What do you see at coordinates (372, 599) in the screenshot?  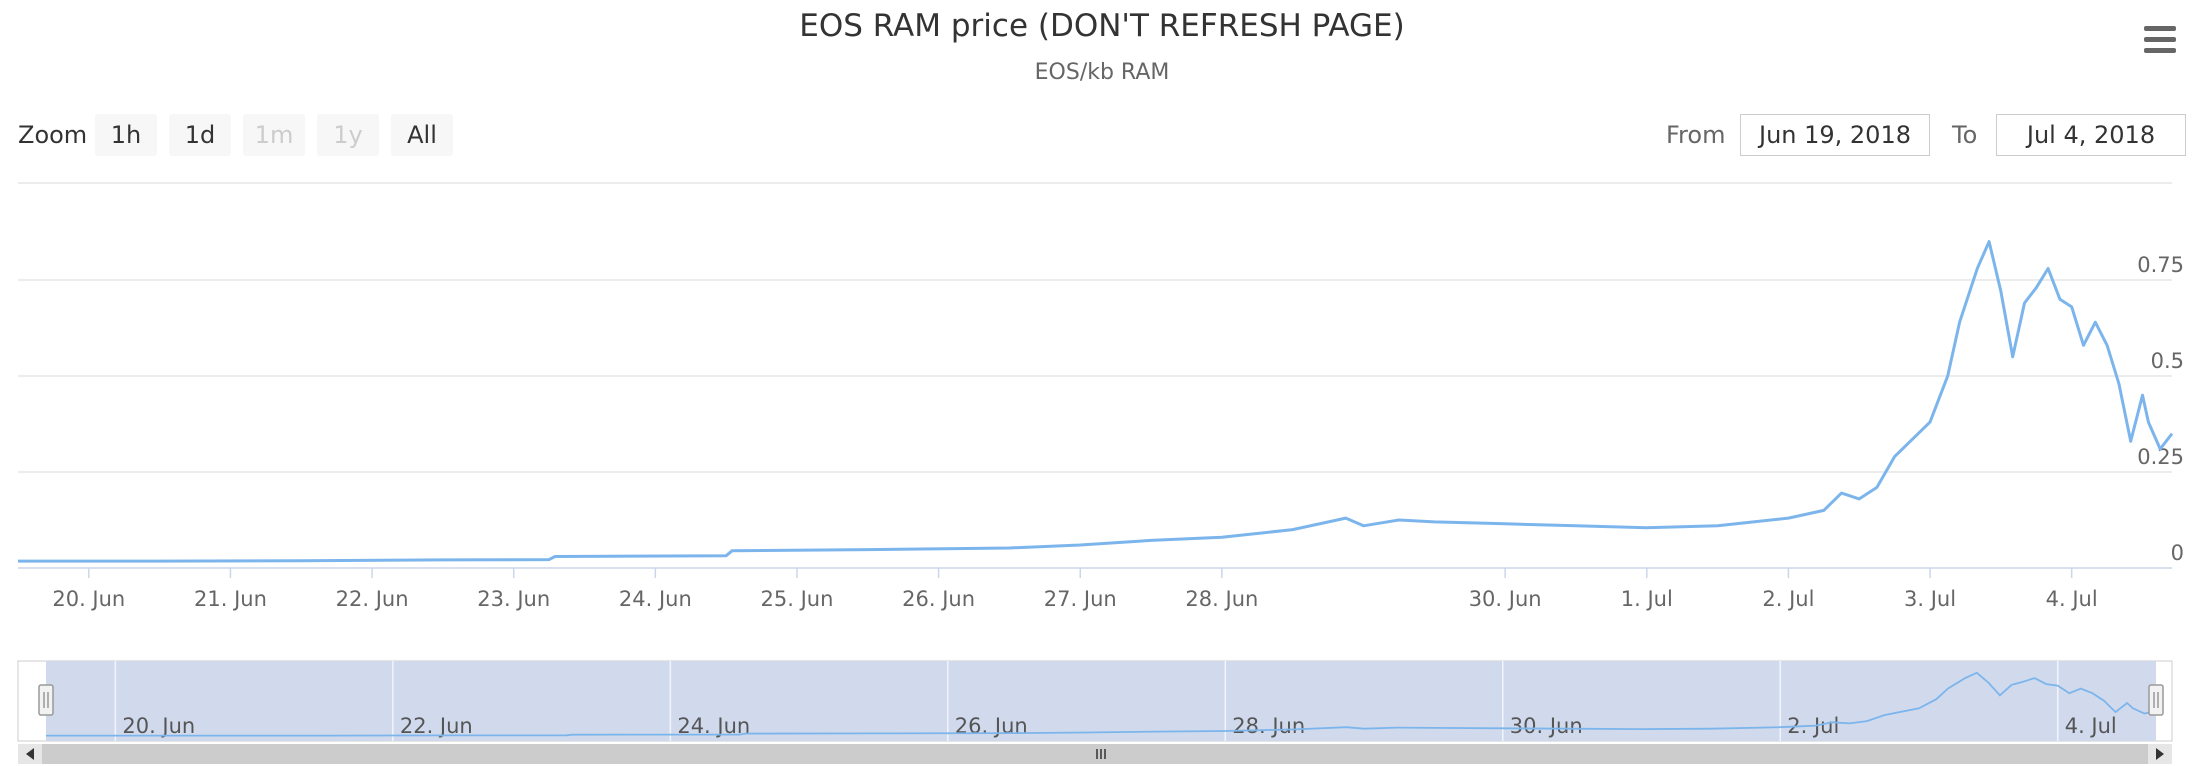 I see `x-tick-label: 22. Jun` at bounding box center [372, 599].